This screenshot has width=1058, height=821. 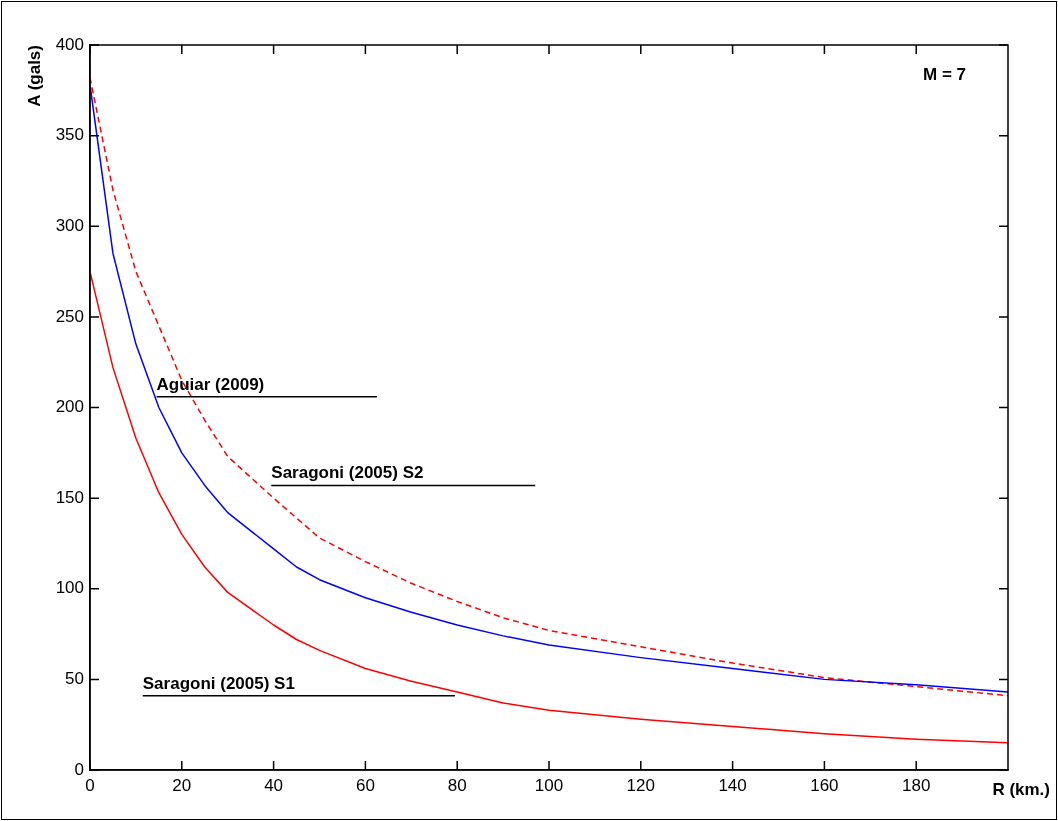 I want to click on y-tick-label: 150, so click(x=69, y=497).